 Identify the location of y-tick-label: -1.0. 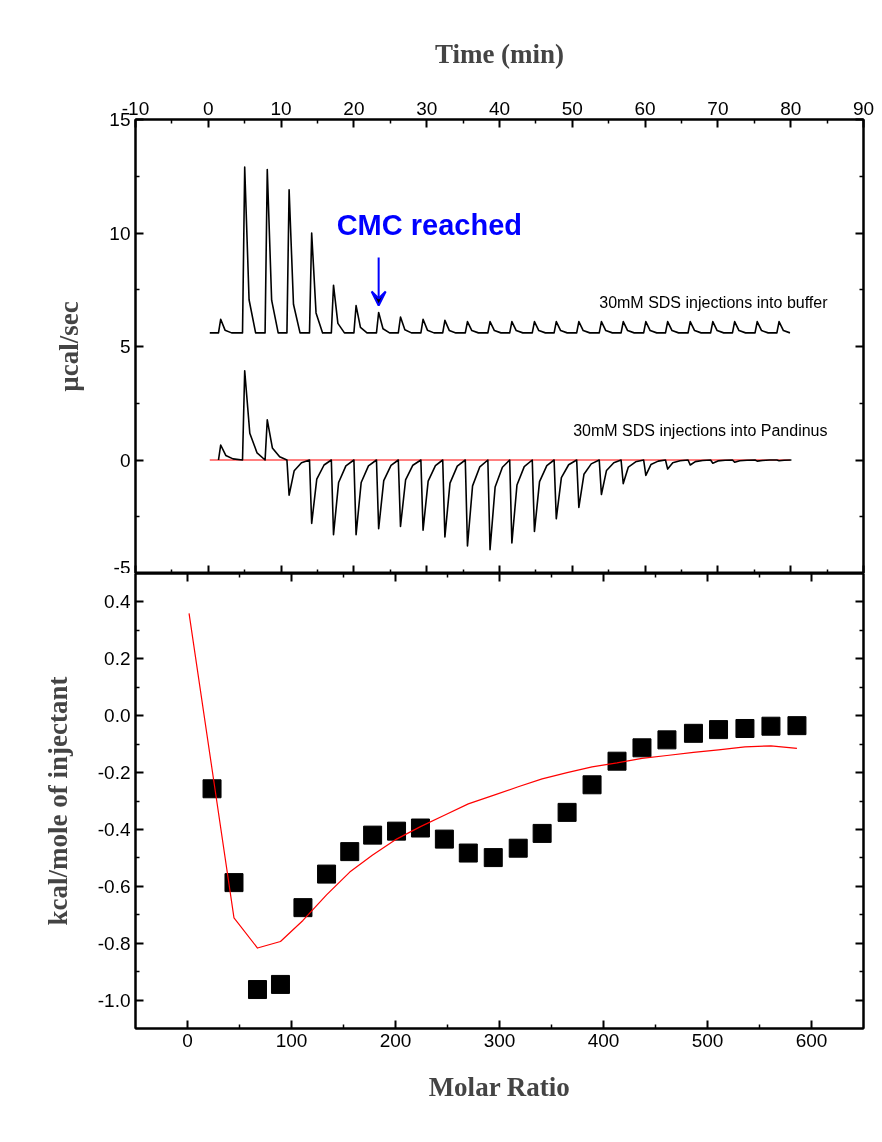
(114, 1000).